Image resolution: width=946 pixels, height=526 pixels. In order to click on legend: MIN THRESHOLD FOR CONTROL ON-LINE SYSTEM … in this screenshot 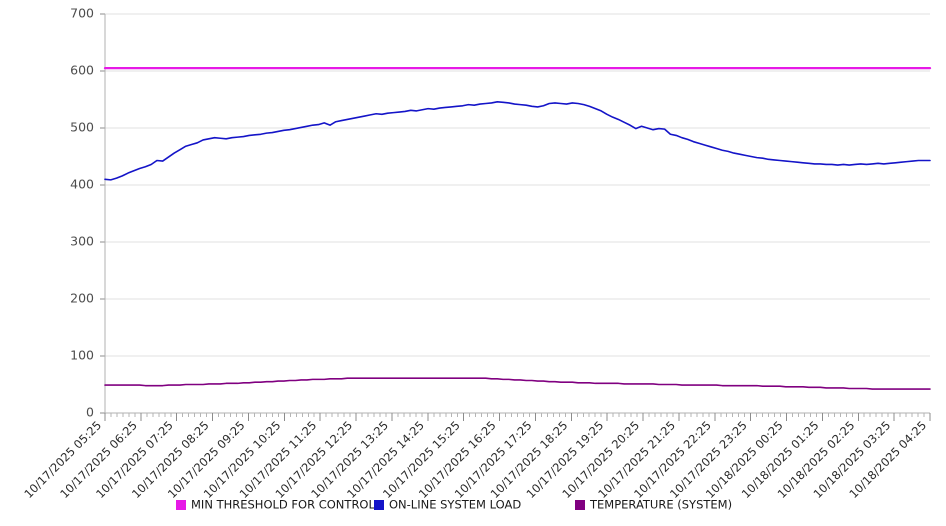, I will do `click(454, 505)`.